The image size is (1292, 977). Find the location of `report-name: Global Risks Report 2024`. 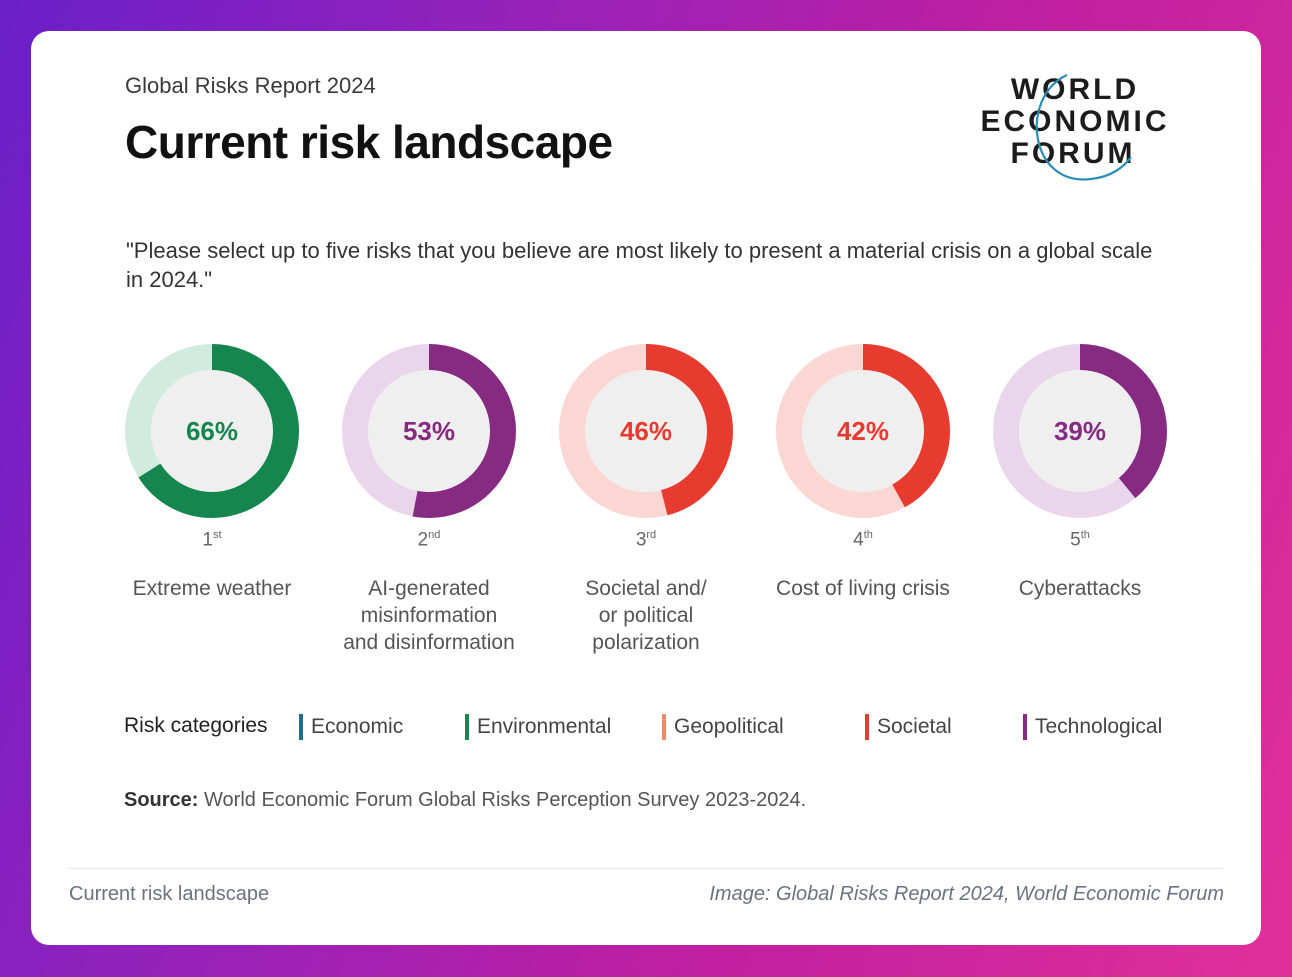

report-name: Global Risks Report 2024 is located at coordinates (250, 85).